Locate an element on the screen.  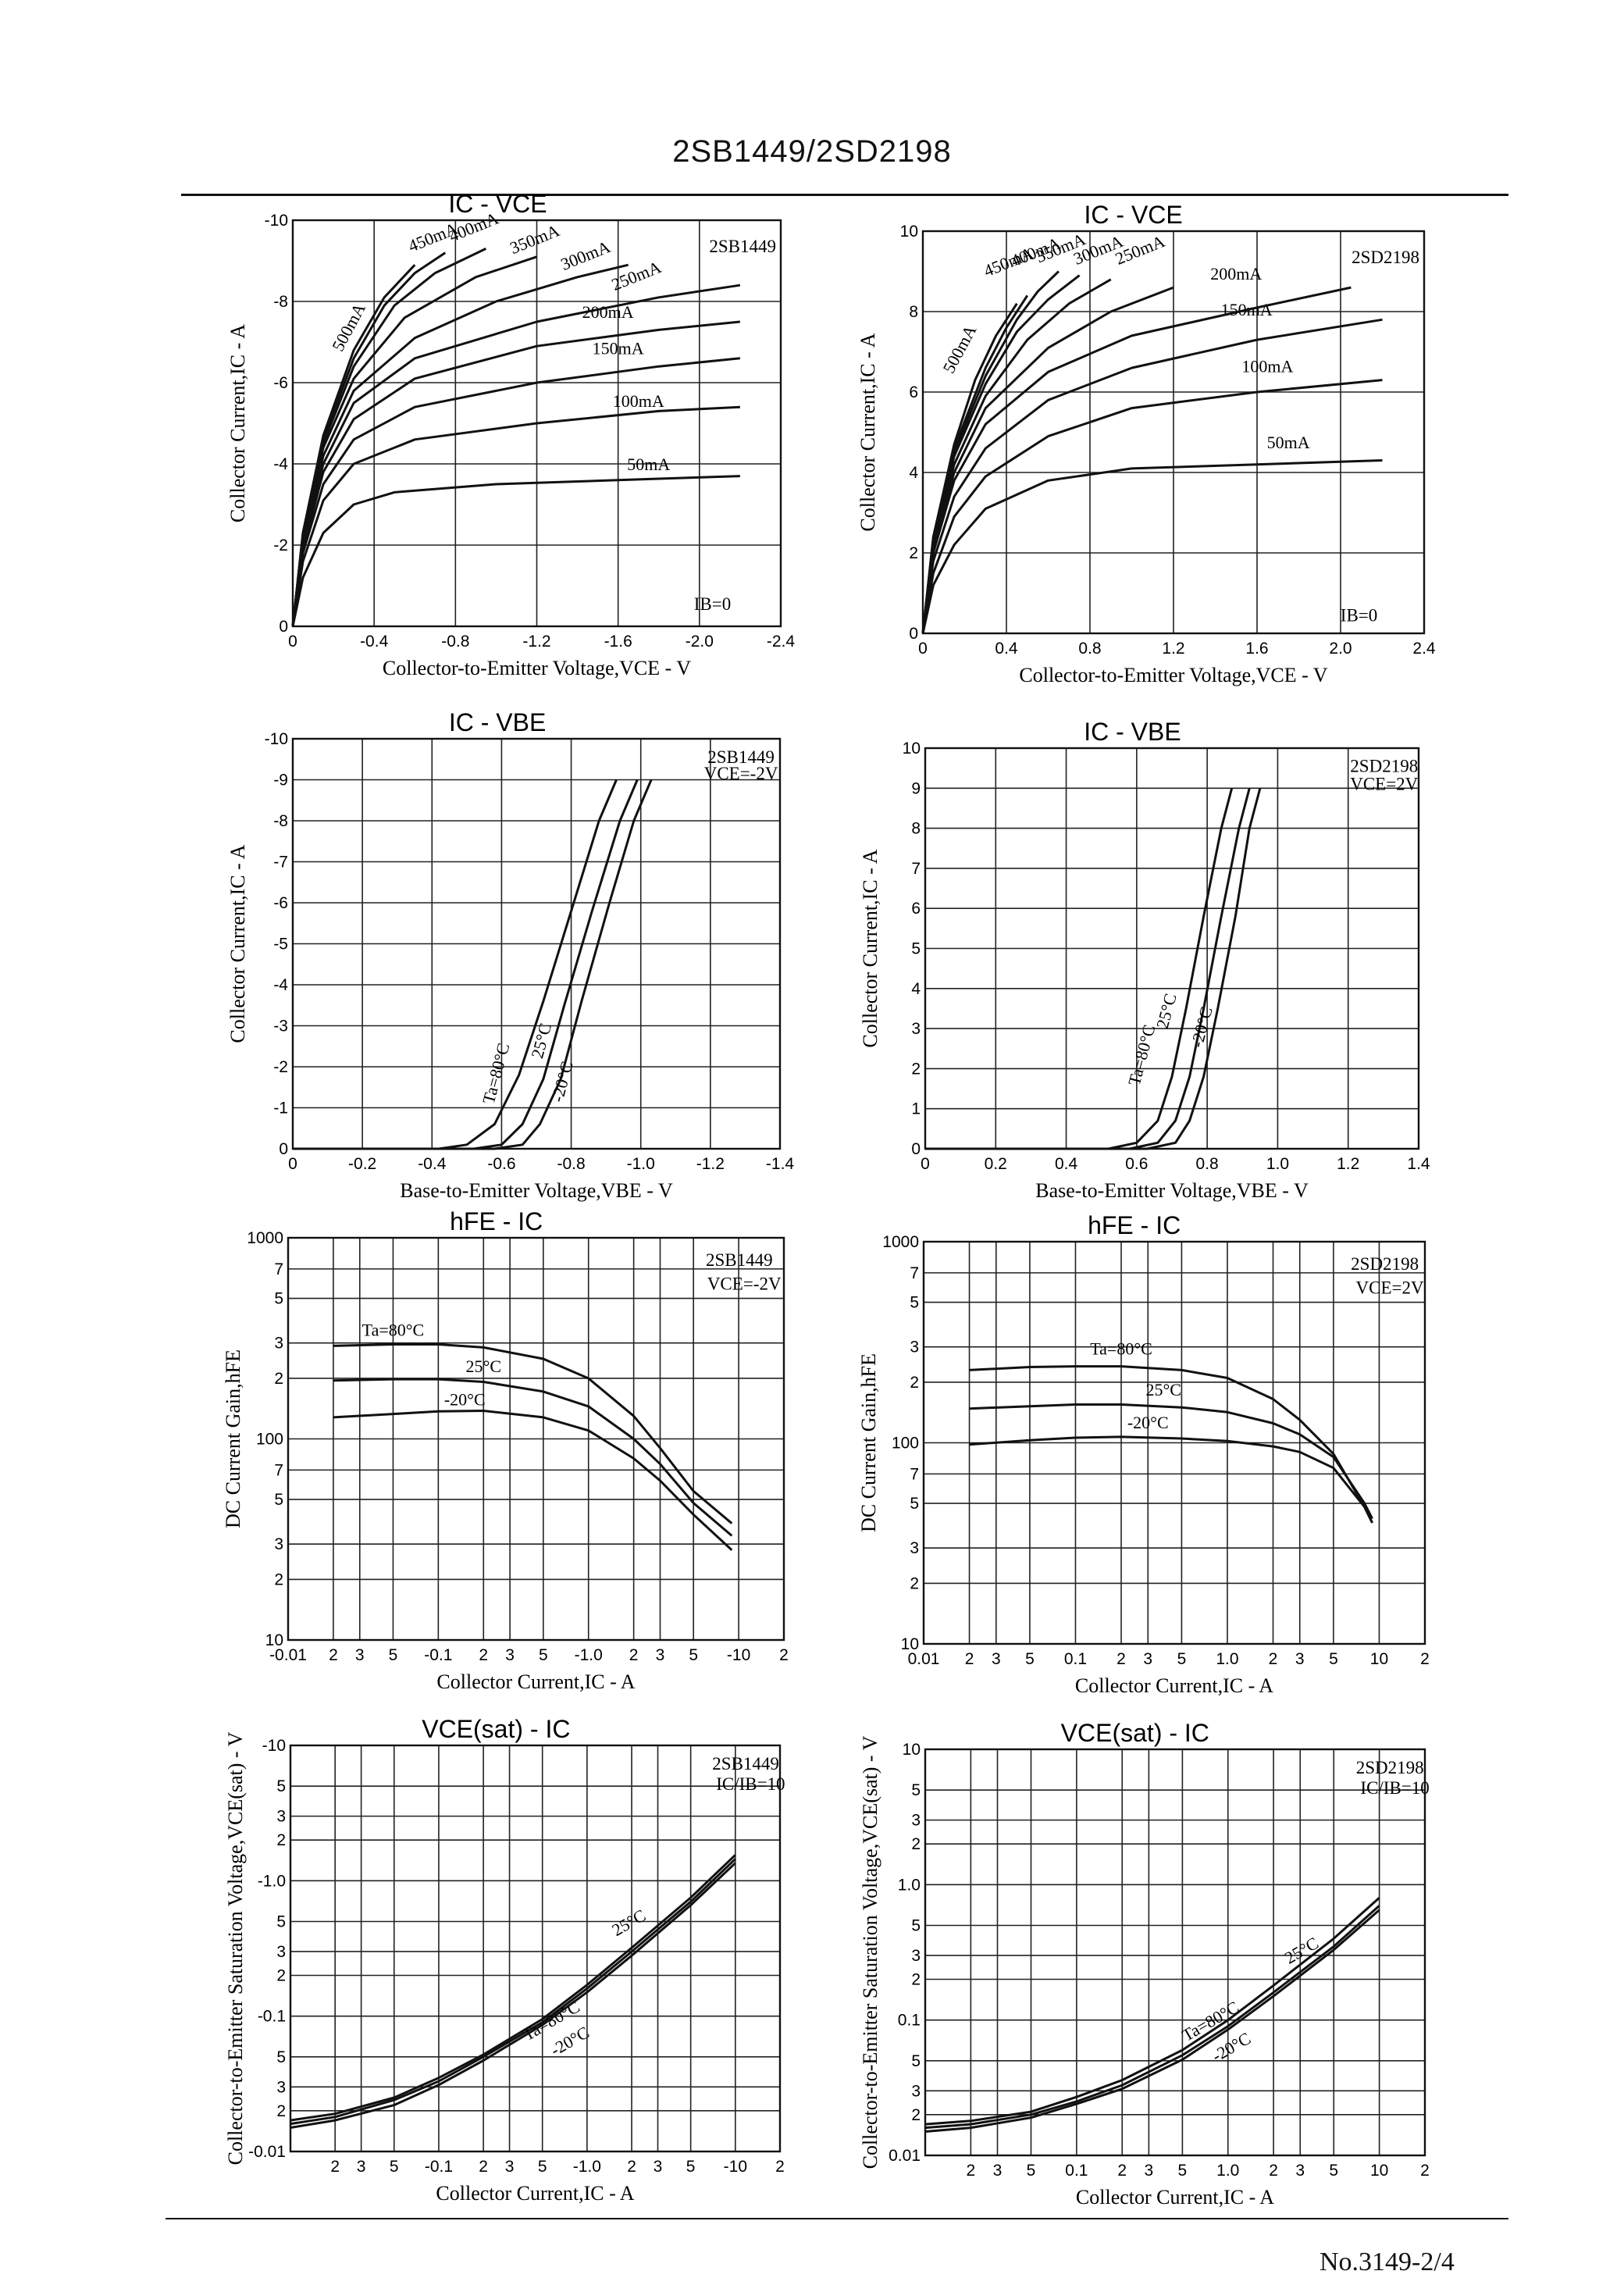
x-tick-label: -0.01 is located at coordinates (288, 1655).